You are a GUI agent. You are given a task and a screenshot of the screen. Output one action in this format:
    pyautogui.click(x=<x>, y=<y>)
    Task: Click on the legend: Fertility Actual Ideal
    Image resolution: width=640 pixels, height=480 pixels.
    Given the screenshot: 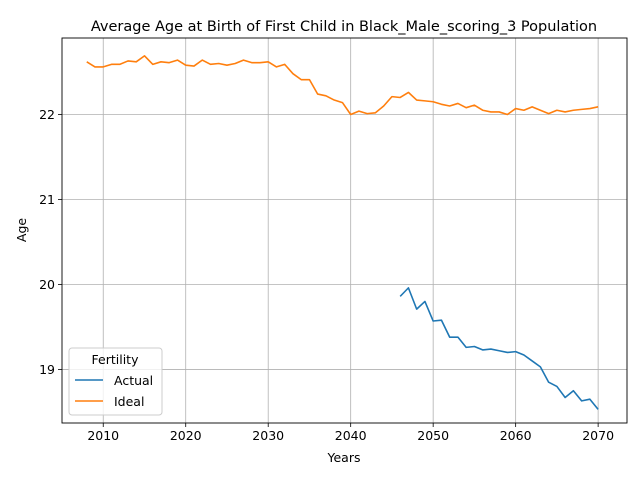 What is the action you would take?
    pyautogui.click(x=115, y=381)
    